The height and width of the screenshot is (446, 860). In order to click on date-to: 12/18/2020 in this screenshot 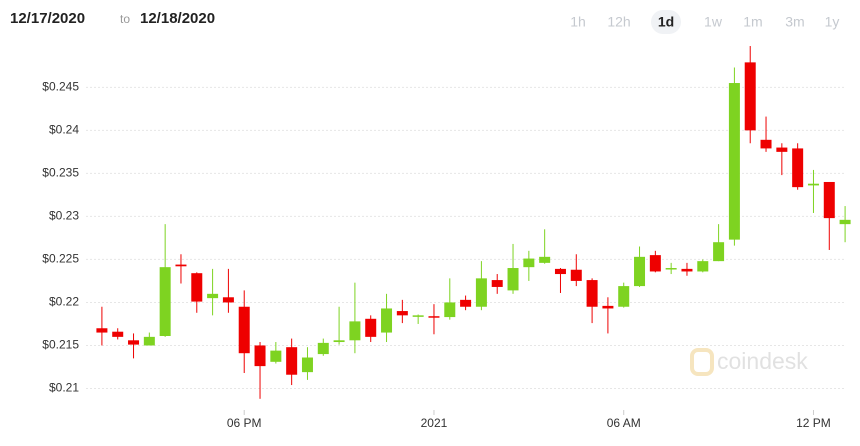, I will do `click(177, 18)`.